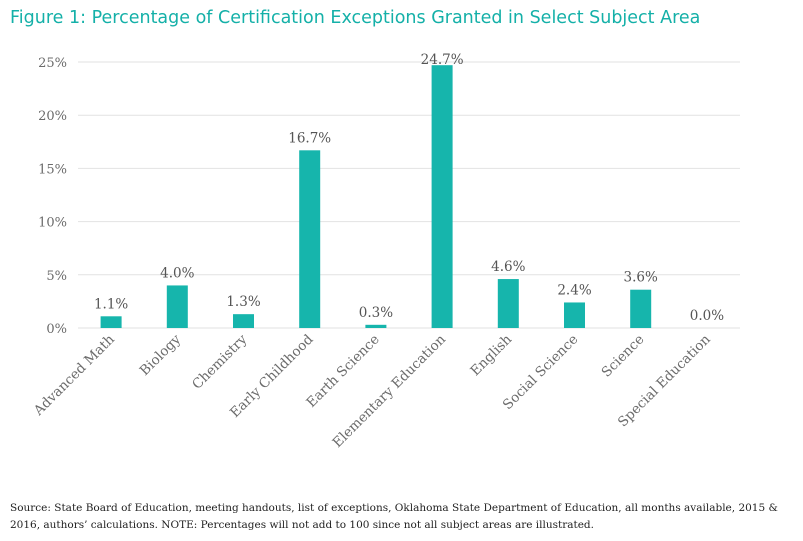 The image size is (803, 541). I want to click on data-label: 16.7%, so click(309, 138).